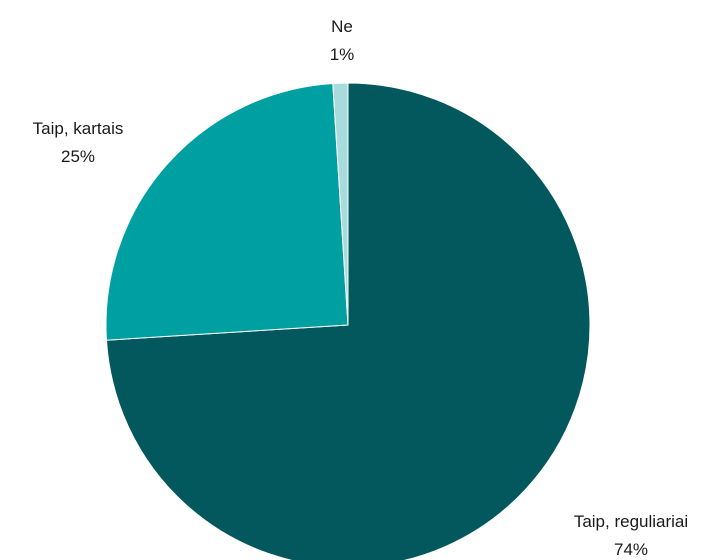  What do you see at coordinates (631, 521) in the screenshot?
I see `slice-label-taip-reguliariai: Taip, reguliariai` at bounding box center [631, 521].